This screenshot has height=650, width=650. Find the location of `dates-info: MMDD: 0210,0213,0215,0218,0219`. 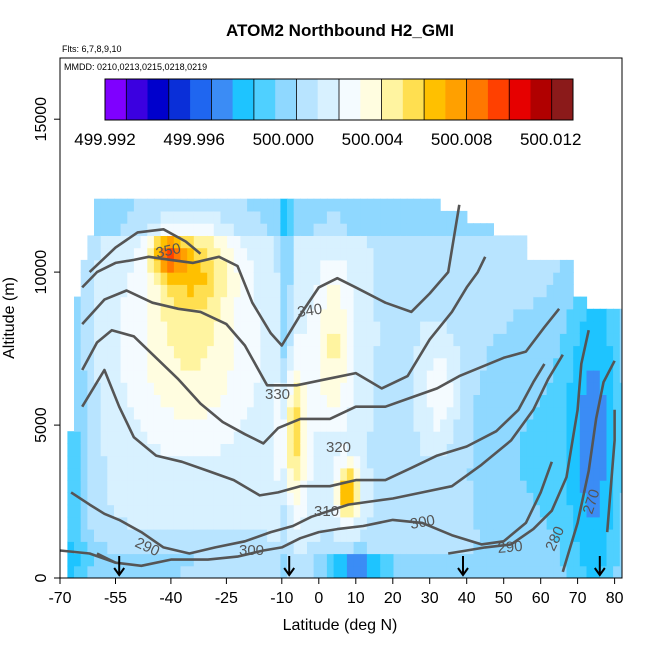

dates-info: MMDD: 0210,0213,0215,0218,0219 is located at coordinates (135, 67).